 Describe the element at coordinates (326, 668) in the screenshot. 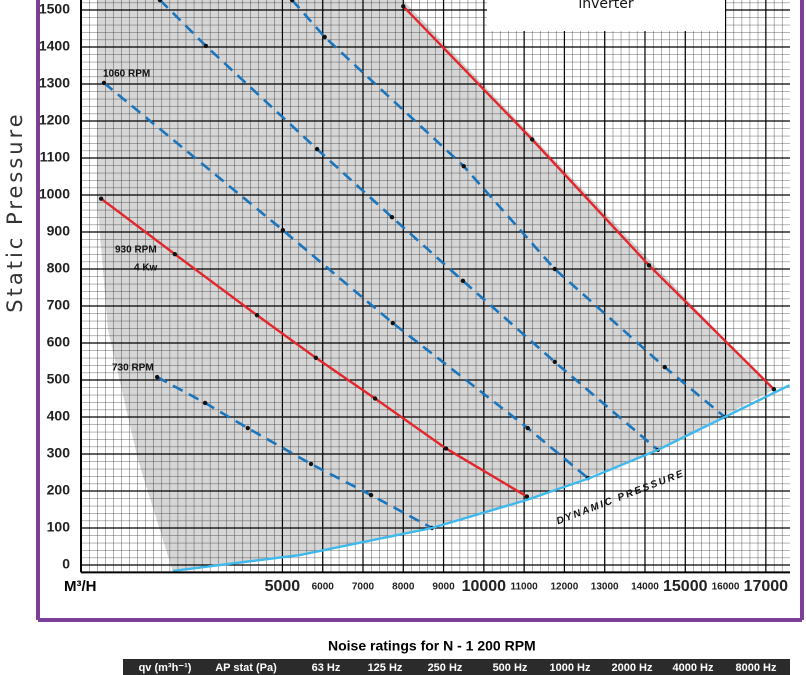

I see `table-column-header: 63 Hz` at that location.